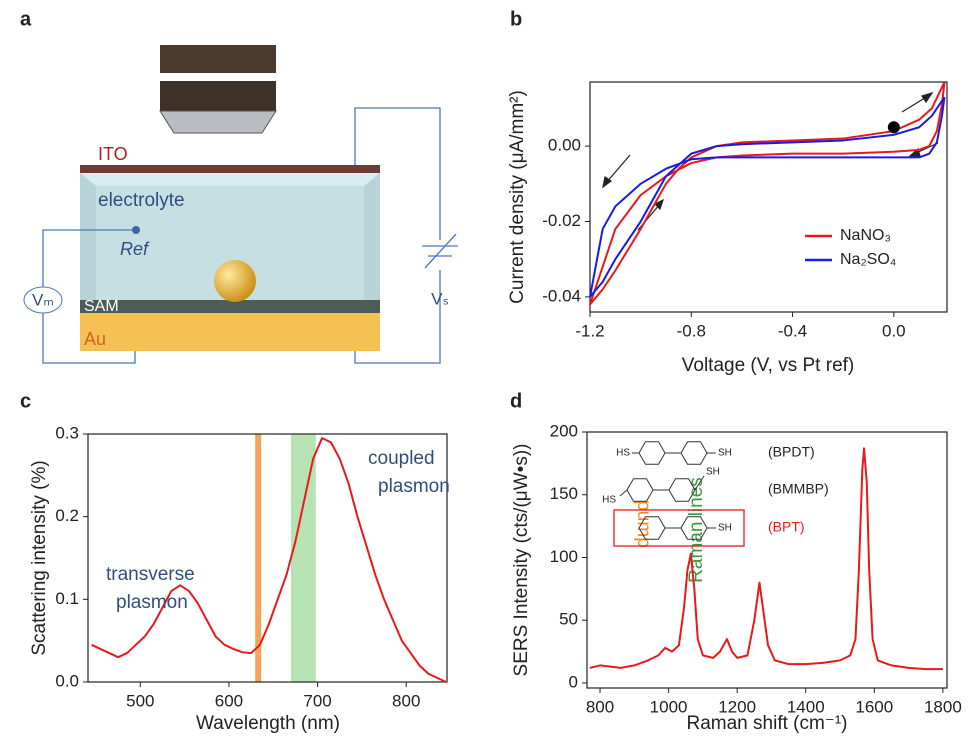 This screenshot has width=970, height=740. Describe the element at coordinates (317, 700) in the screenshot. I see `x-tick-label: 700` at that location.